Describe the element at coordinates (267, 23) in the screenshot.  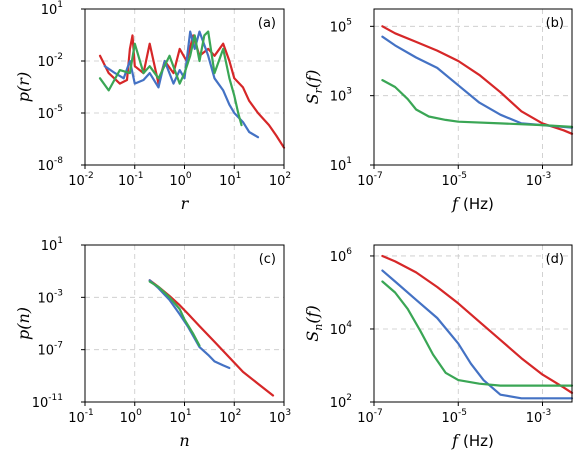
I see `panel-label: (a)` at that location.